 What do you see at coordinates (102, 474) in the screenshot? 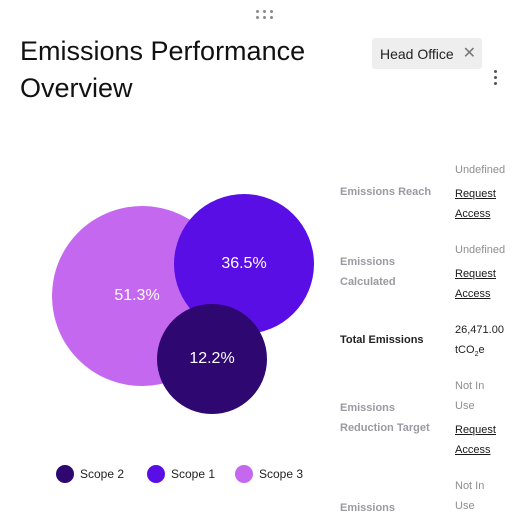
I see `legend-label: Scope 2` at bounding box center [102, 474].